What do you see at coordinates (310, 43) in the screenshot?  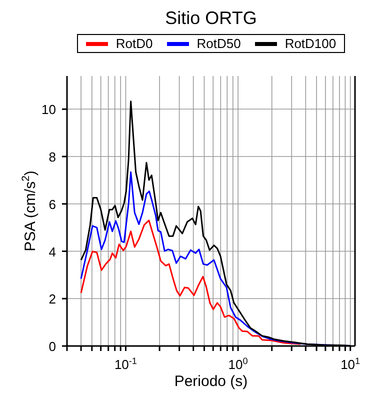 I see `legend-label: RotD100` at bounding box center [310, 43].